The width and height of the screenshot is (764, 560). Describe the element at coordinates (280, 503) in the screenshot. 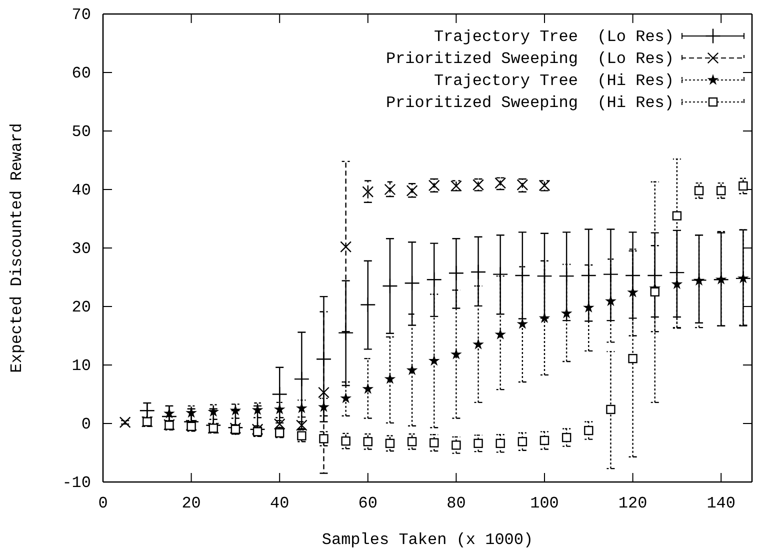

I see `x-tick-label: 40` at that location.